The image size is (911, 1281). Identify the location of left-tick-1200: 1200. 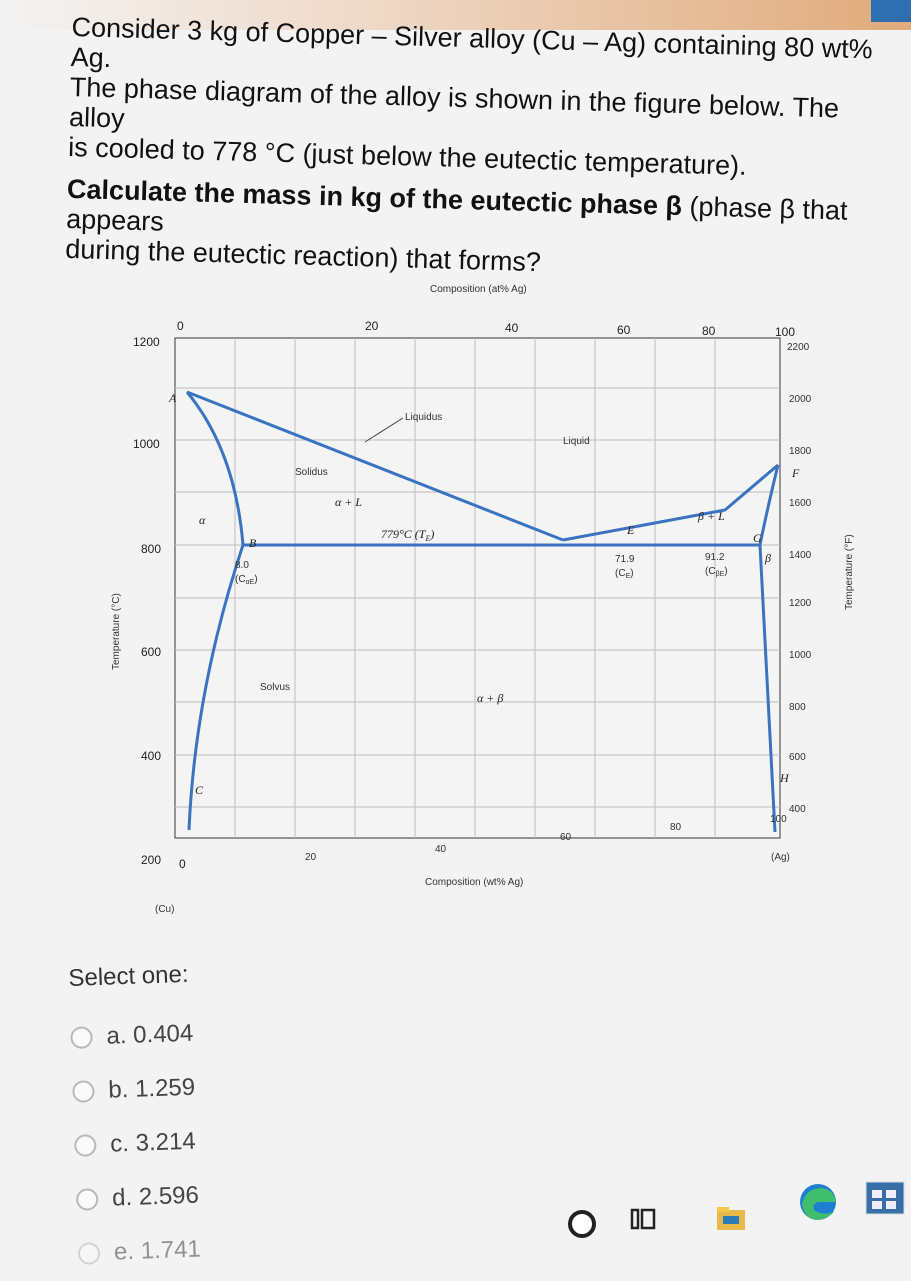
(146, 342).